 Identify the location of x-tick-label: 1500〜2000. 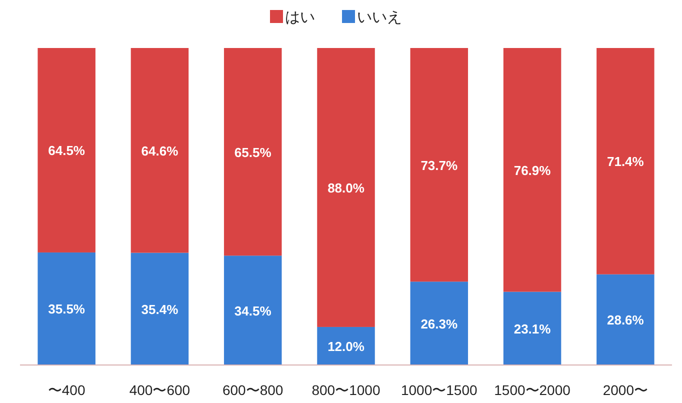
(532, 390).